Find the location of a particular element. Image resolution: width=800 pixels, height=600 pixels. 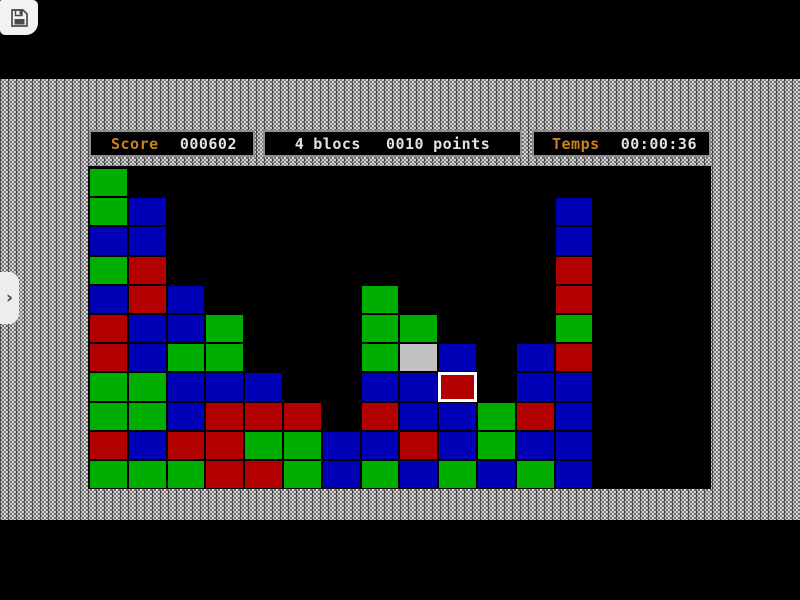

chevron-right-icon: › is located at coordinates (9, 298).